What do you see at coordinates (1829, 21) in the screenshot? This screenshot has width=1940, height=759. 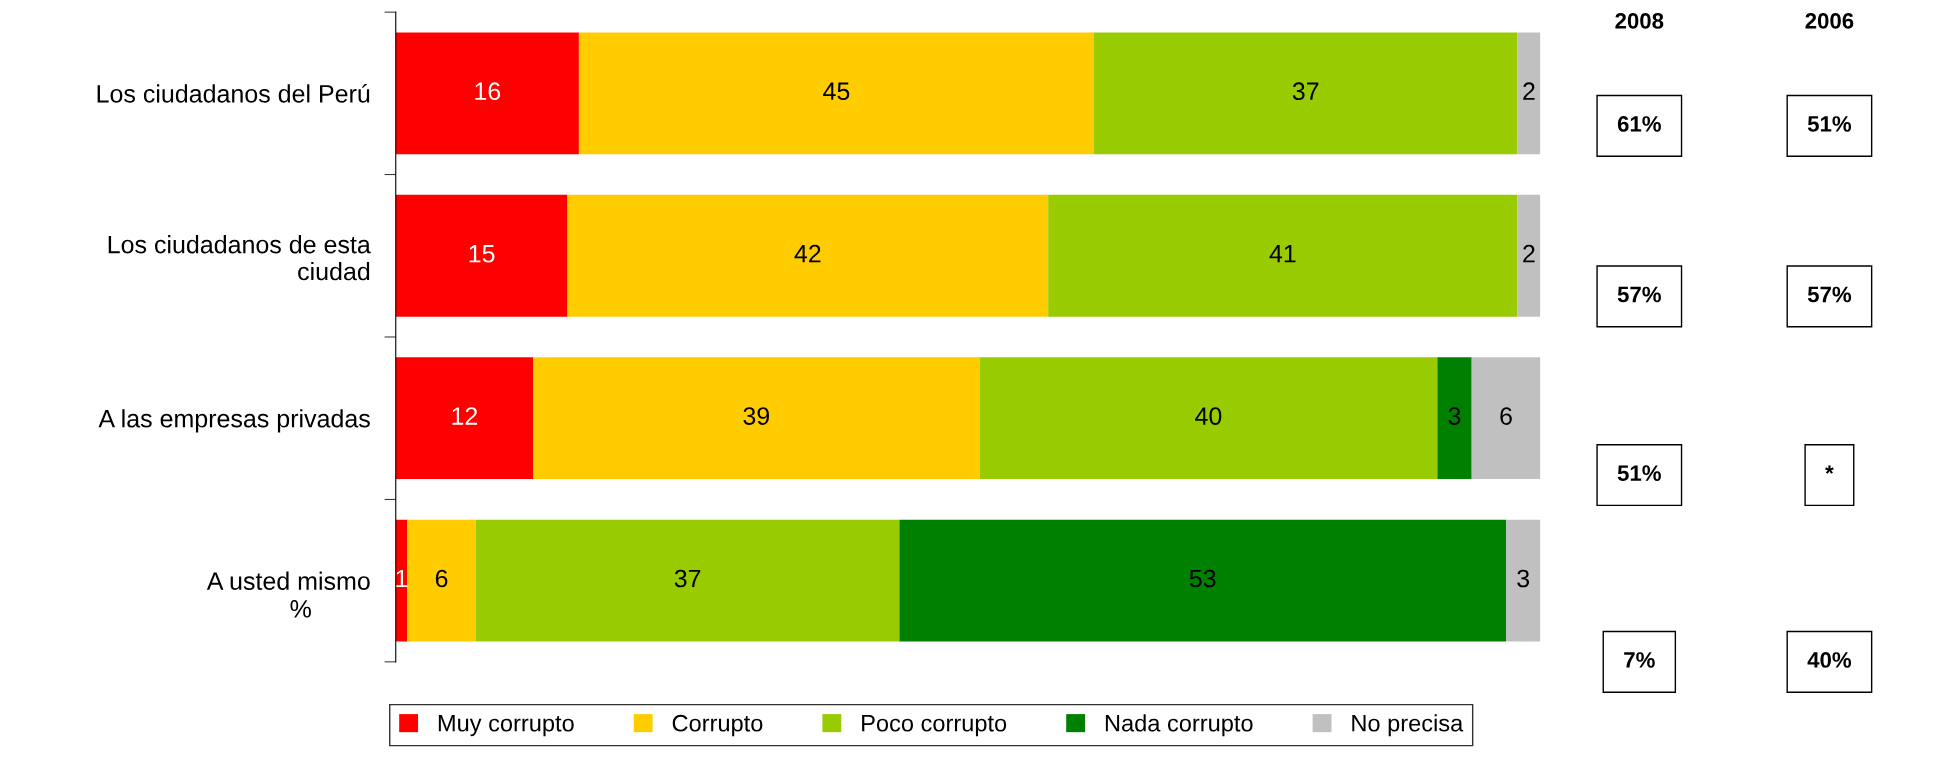 I see `text: 2006` at bounding box center [1829, 21].